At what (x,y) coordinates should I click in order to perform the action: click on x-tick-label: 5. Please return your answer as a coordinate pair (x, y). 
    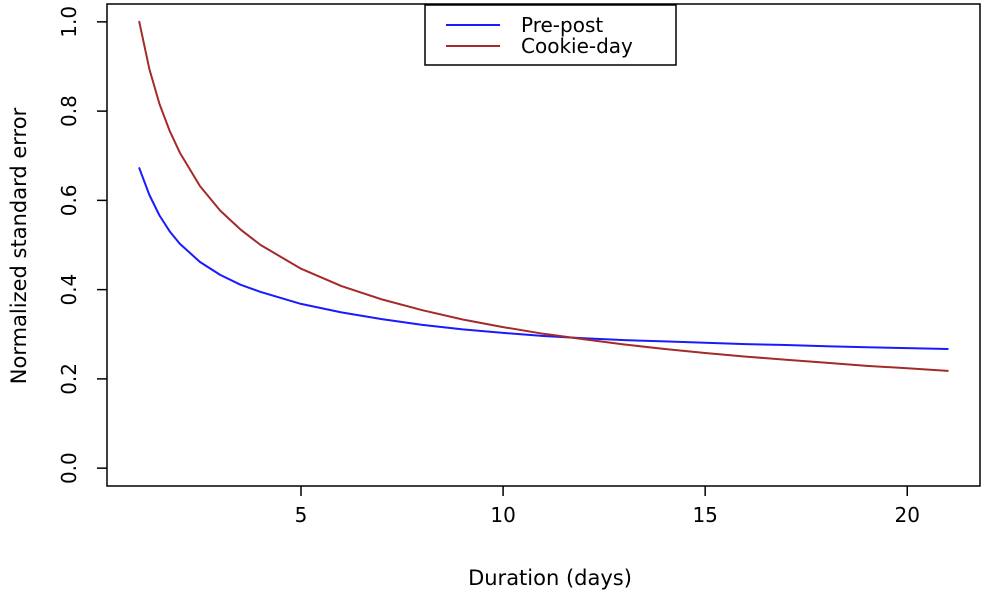
    Looking at the image, I should click on (301, 515).